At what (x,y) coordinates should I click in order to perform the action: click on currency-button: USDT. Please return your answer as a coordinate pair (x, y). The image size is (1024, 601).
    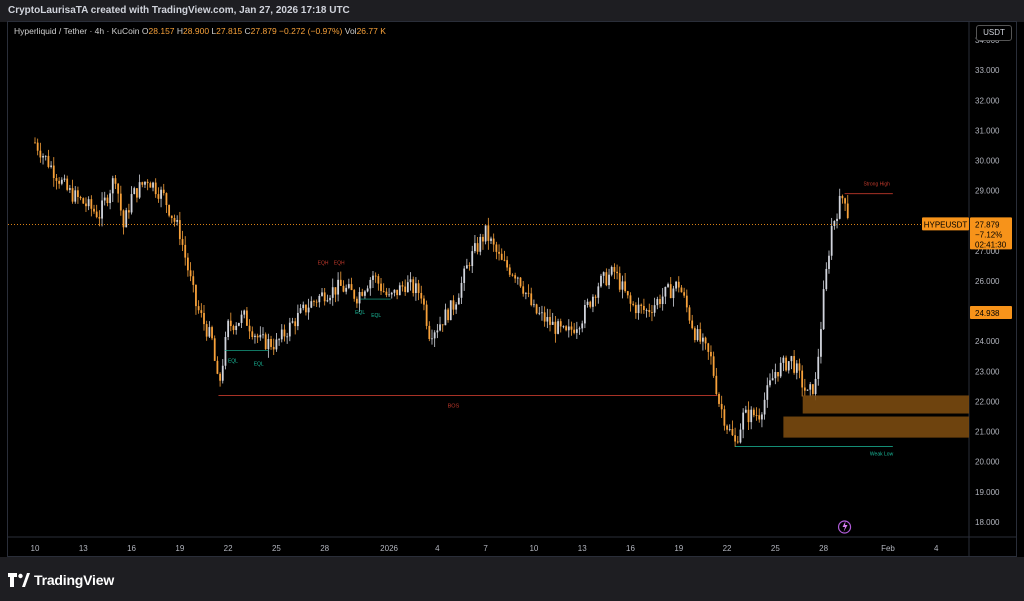
    Looking at the image, I should click on (994, 33).